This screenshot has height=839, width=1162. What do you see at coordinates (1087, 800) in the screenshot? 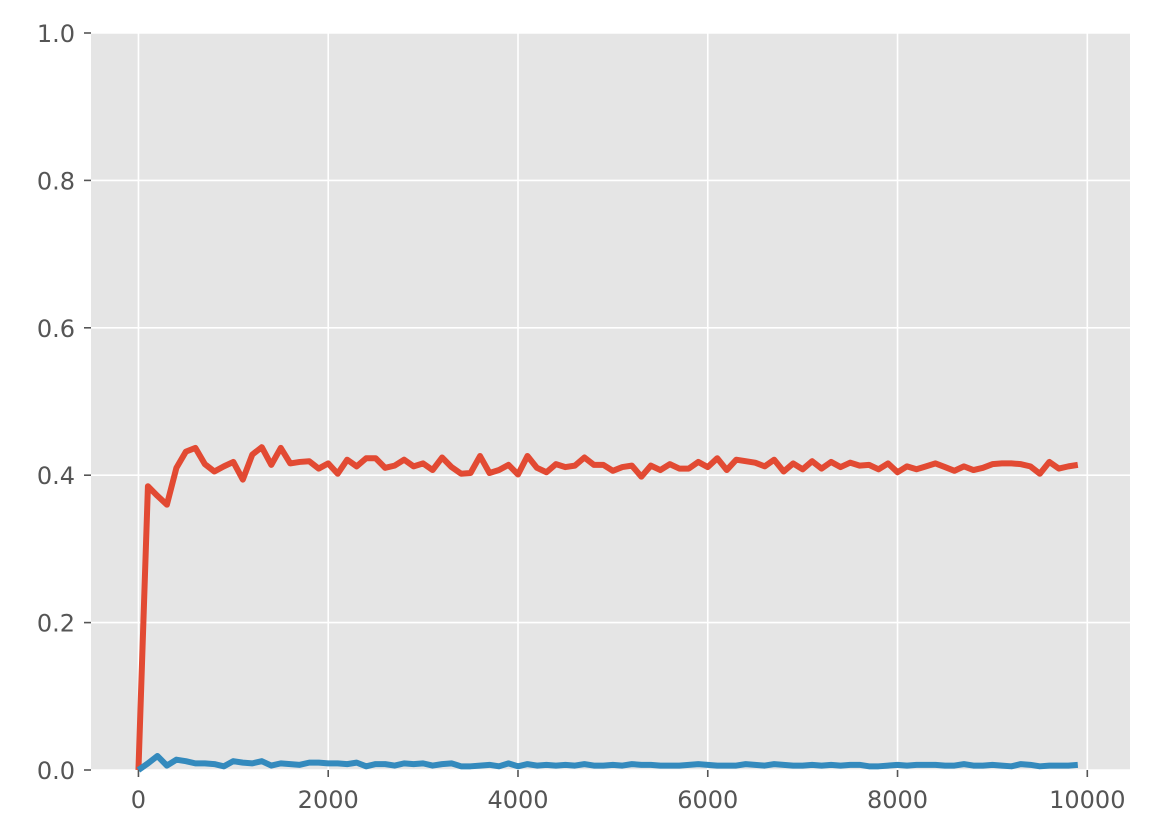
I see `x-tick-label: 10000` at bounding box center [1087, 800].